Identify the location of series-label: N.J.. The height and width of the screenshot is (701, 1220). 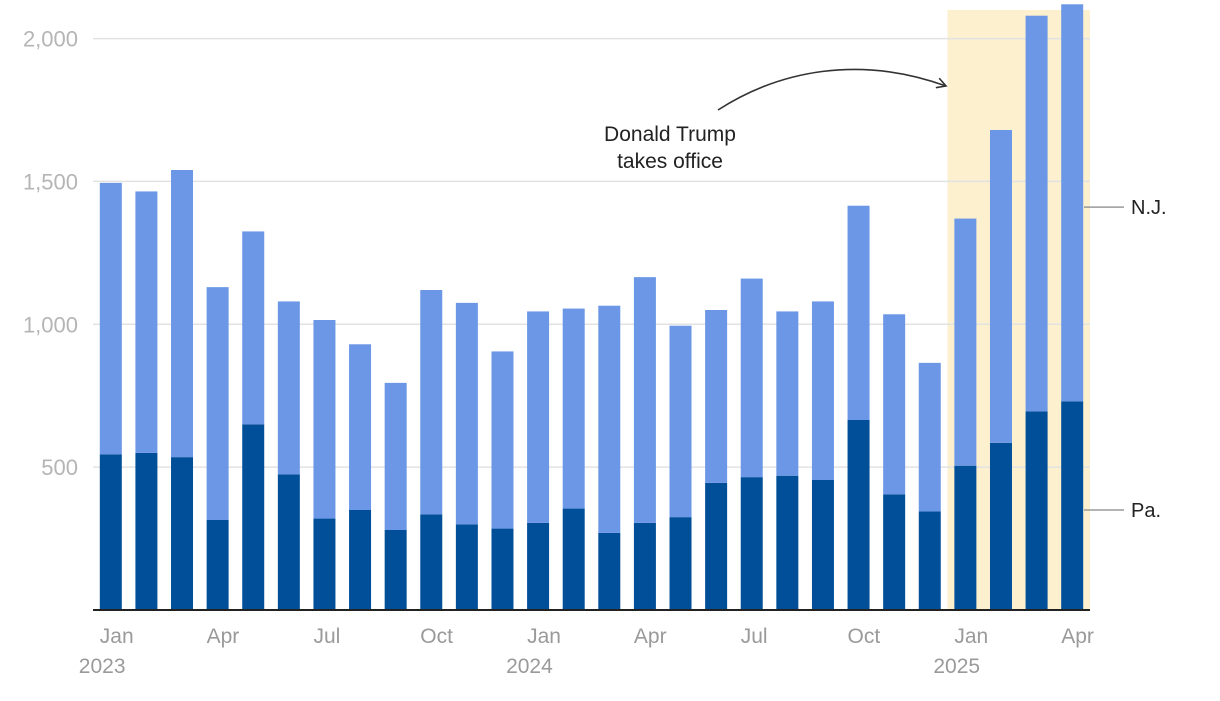
(1149, 208).